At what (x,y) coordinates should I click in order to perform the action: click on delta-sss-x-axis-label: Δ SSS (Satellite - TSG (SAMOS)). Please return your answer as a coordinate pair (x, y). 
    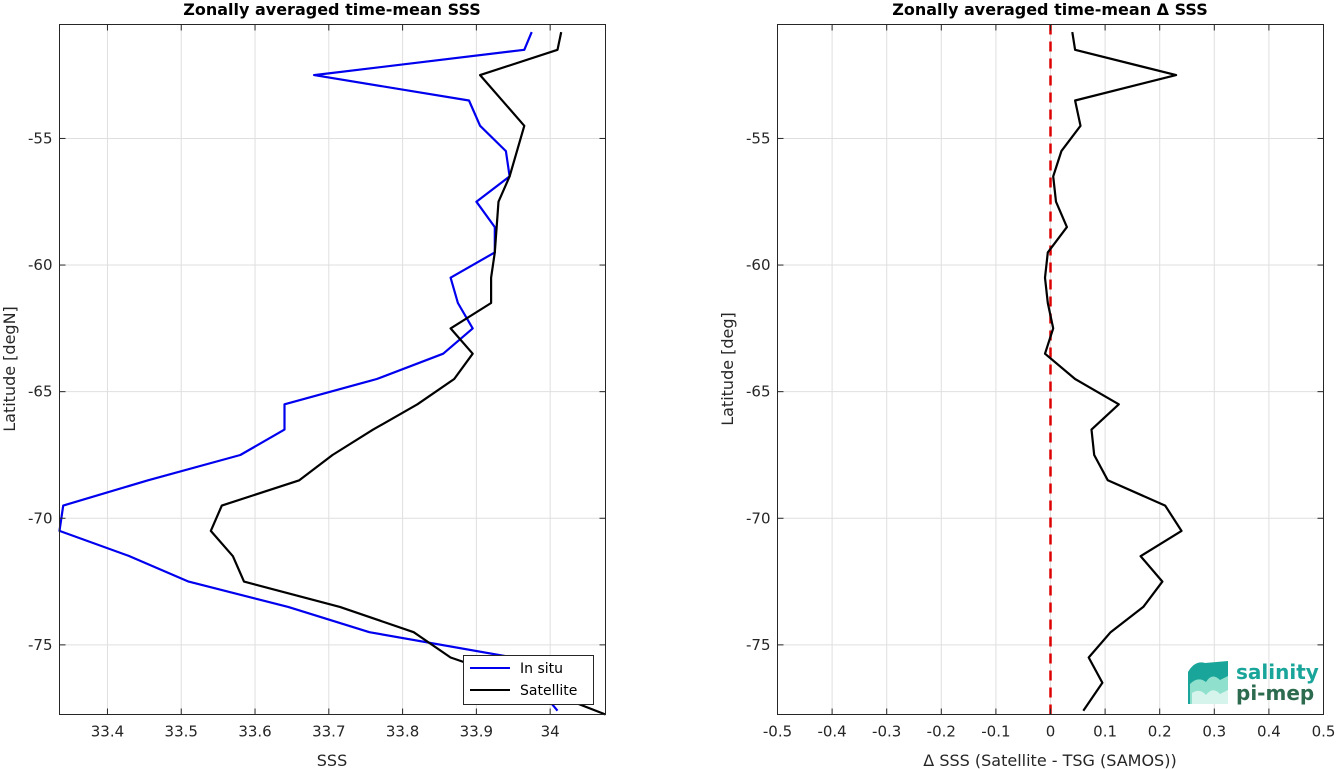
    Looking at the image, I should click on (1049, 760).